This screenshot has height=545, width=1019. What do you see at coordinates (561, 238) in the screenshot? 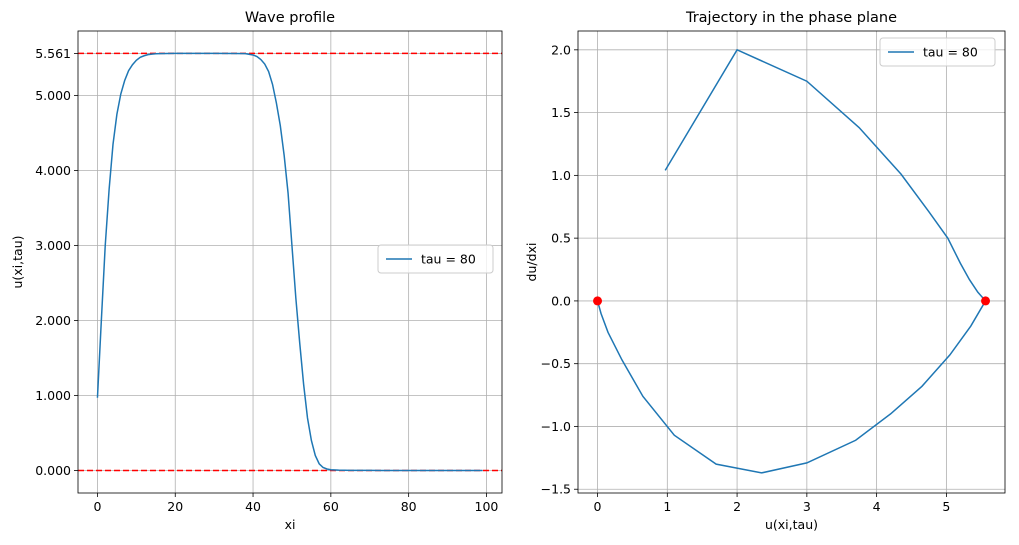
I see `phase-plane-y-tick-label: 0.5` at bounding box center [561, 238].